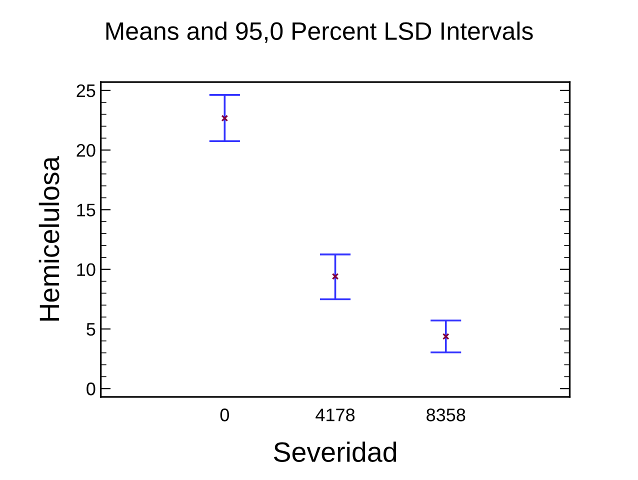  I want to click on x-axis-title: Severidad, so click(335, 452).